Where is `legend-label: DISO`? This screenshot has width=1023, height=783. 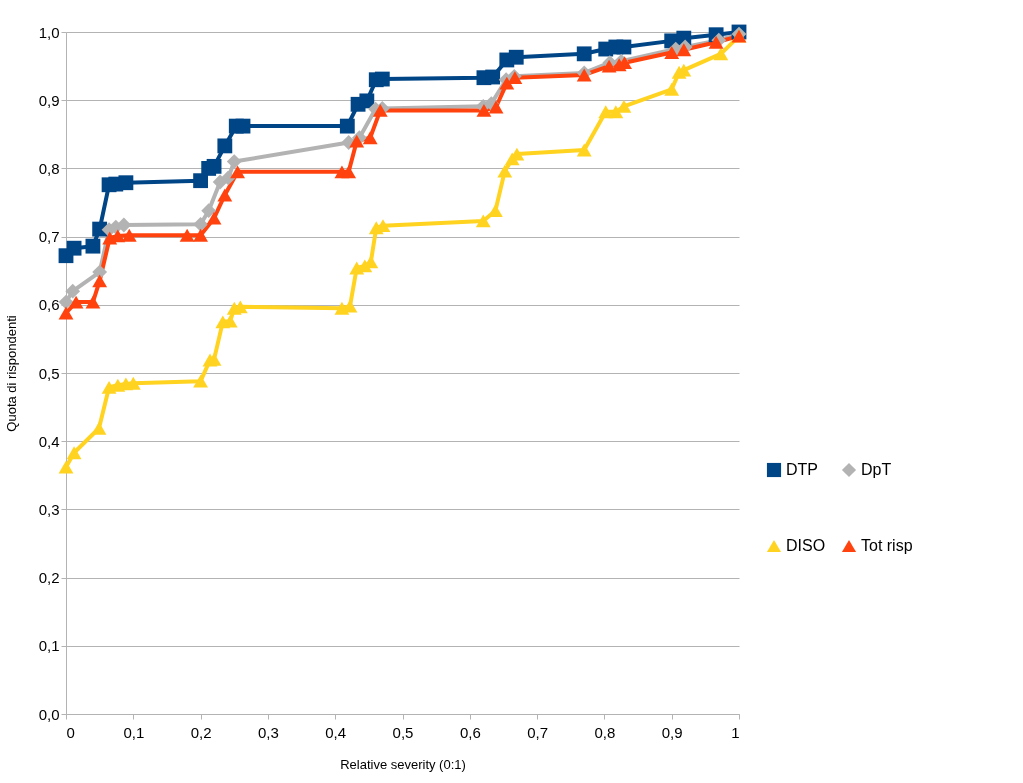
legend-label: DISO is located at coordinates (806, 545).